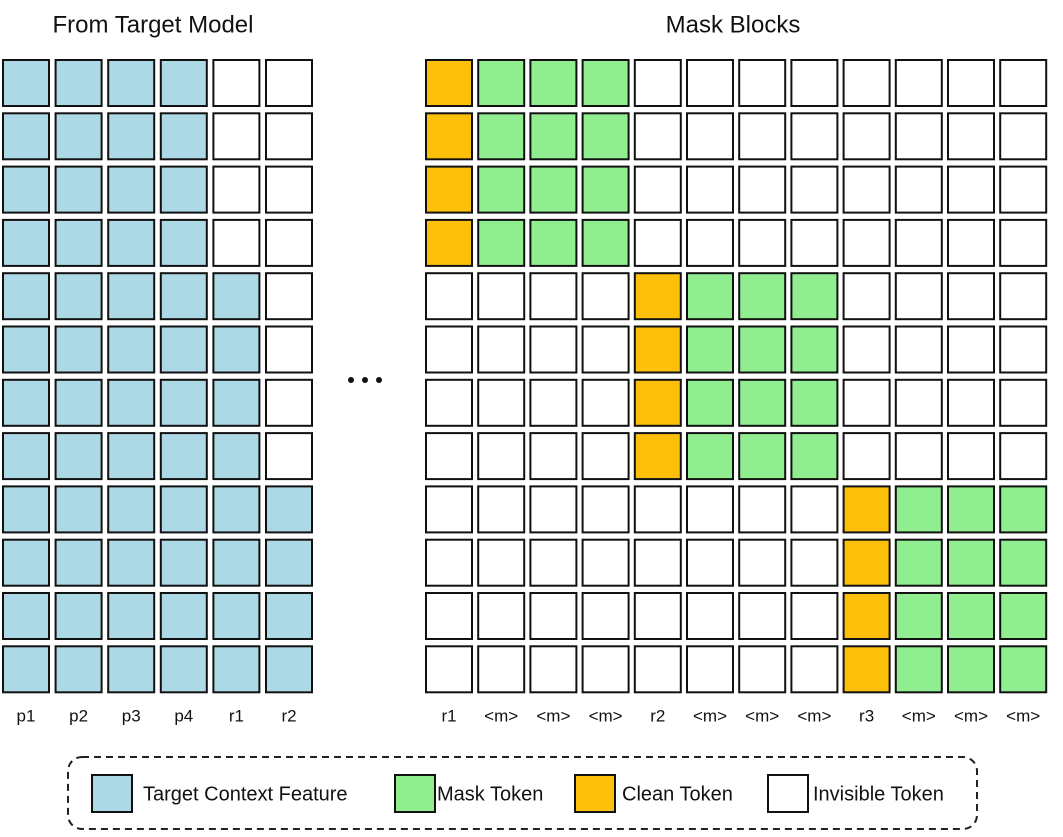 The image size is (1063, 837). What do you see at coordinates (26, 715) in the screenshot?
I see `column-label: p1` at bounding box center [26, 715].